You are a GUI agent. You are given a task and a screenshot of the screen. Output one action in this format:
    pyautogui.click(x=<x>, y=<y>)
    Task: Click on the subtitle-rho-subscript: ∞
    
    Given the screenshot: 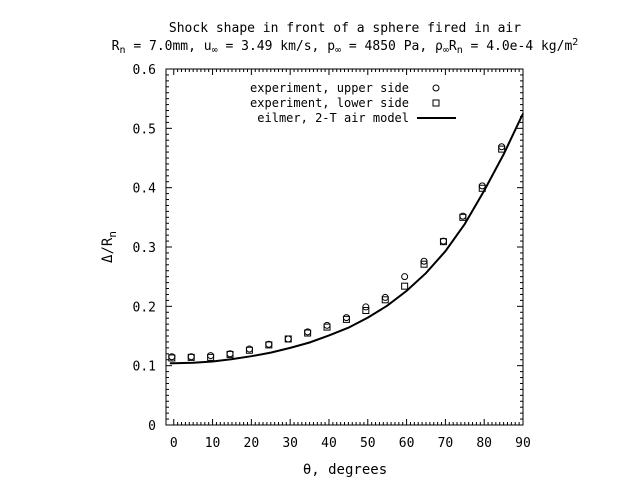 What is the action you would take?
    pyautogui.click(x=446, y=50)
    